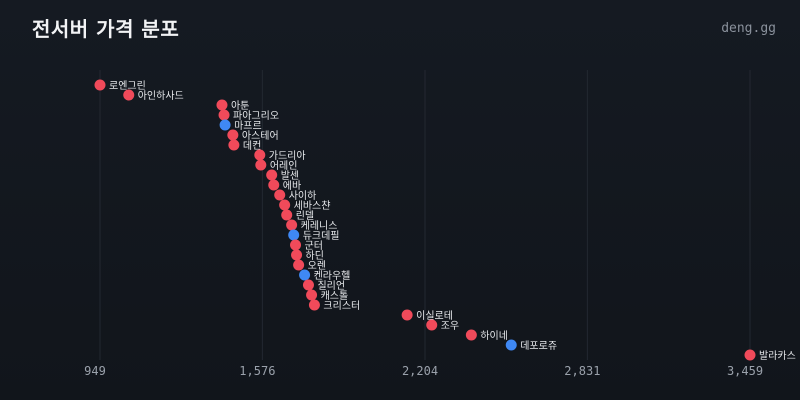 This screenshot has height=400, width=800. I want to click on data-point: 질리언, so click(323, 286).